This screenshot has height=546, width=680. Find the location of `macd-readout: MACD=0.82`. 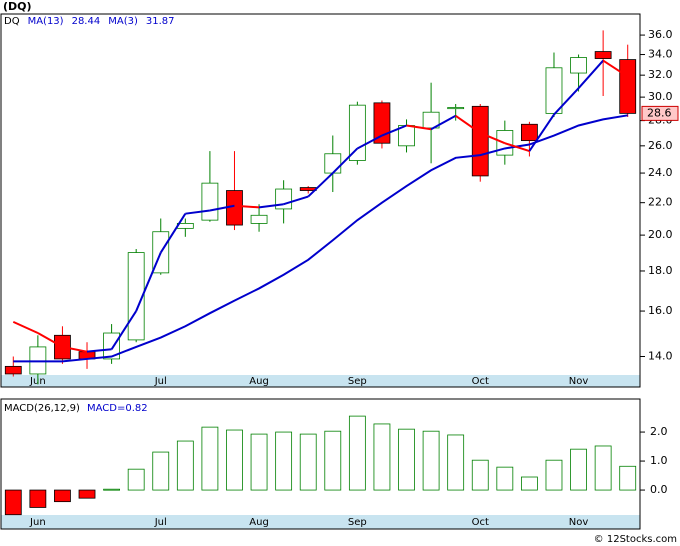

macd-readout: MACD=0.82 is located at coordinates (117, 408).